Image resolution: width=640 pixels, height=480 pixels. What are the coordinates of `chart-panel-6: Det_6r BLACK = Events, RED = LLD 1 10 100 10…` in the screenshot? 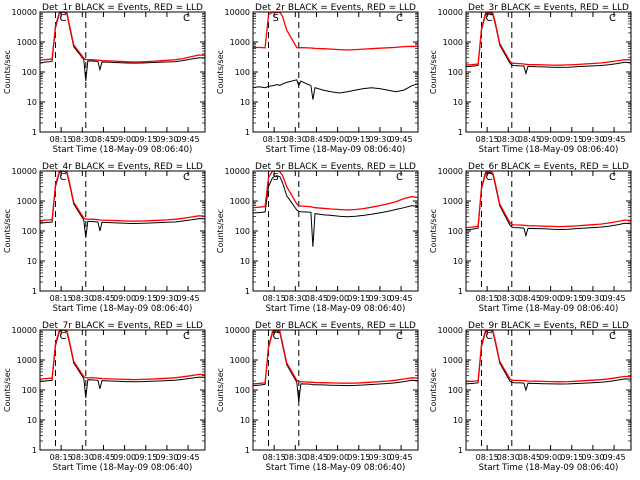 It's located at (530, 238).